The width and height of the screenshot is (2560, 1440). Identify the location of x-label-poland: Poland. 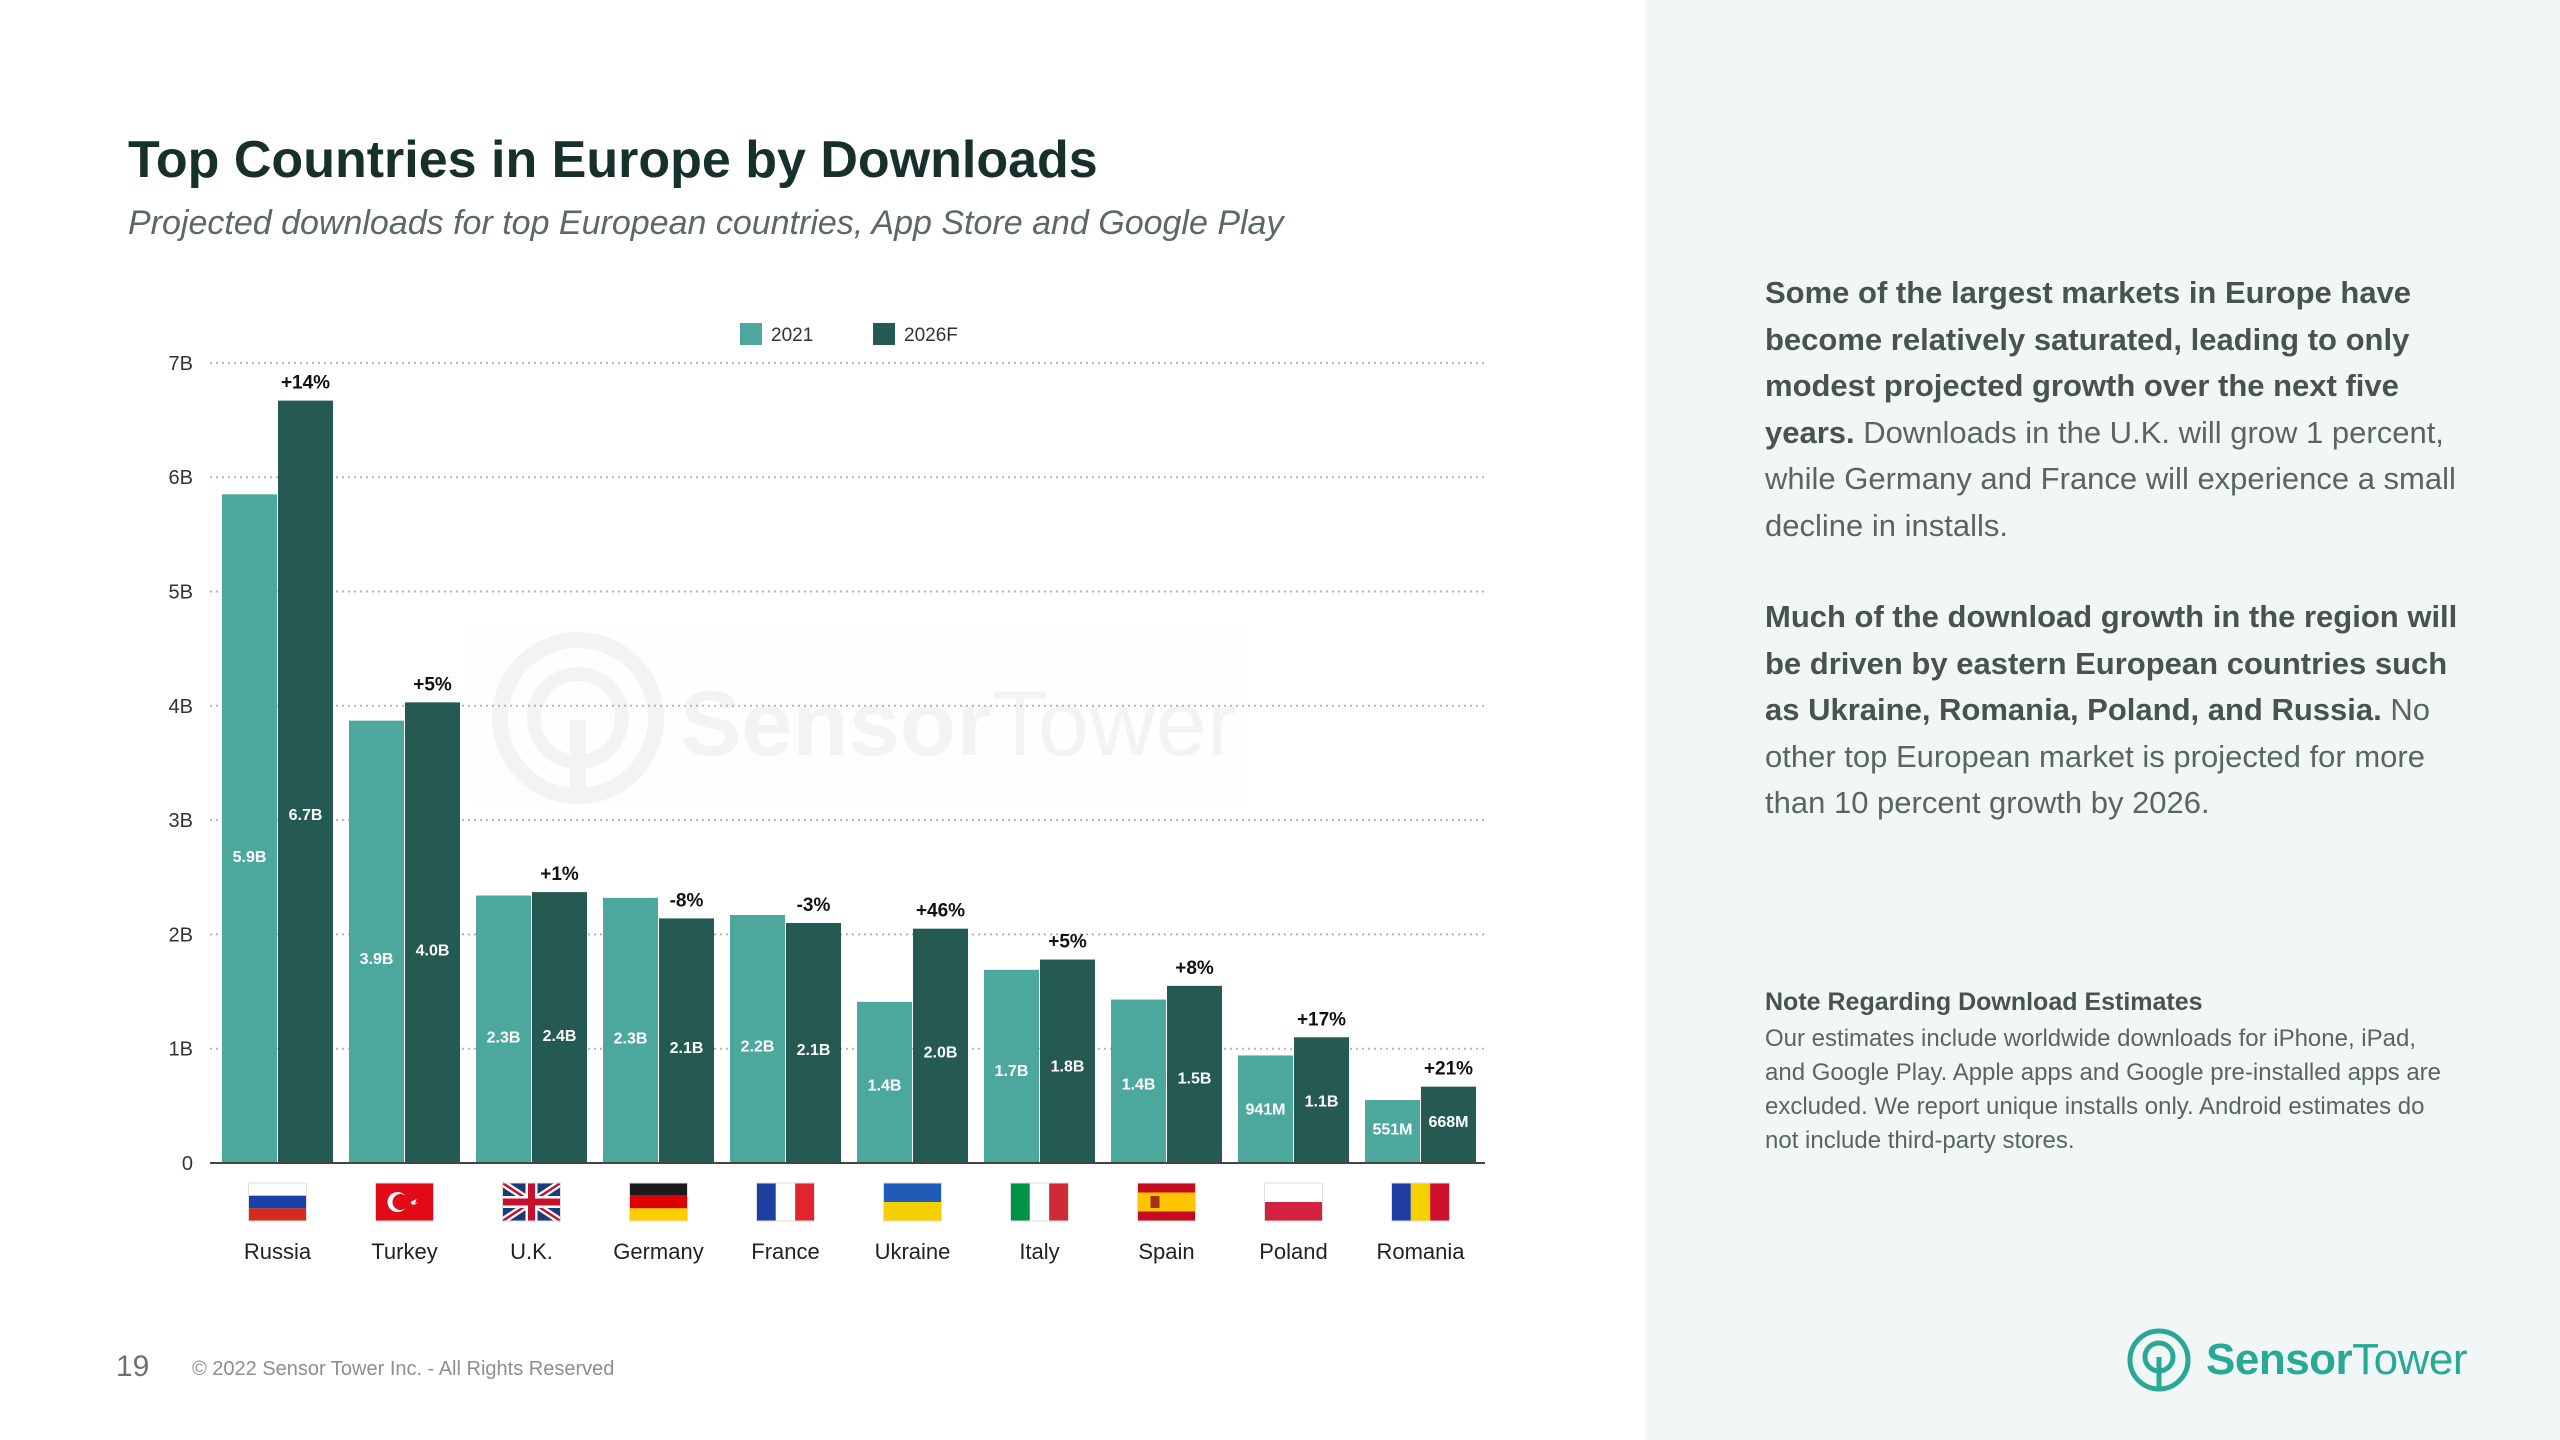
(1293, 1251).